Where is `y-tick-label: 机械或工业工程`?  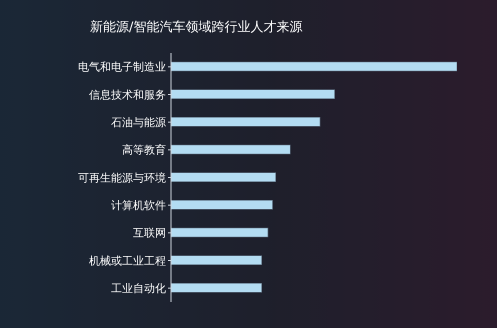
y-tick-label: 机械或工业工程 is located at coordinates (127, 261).